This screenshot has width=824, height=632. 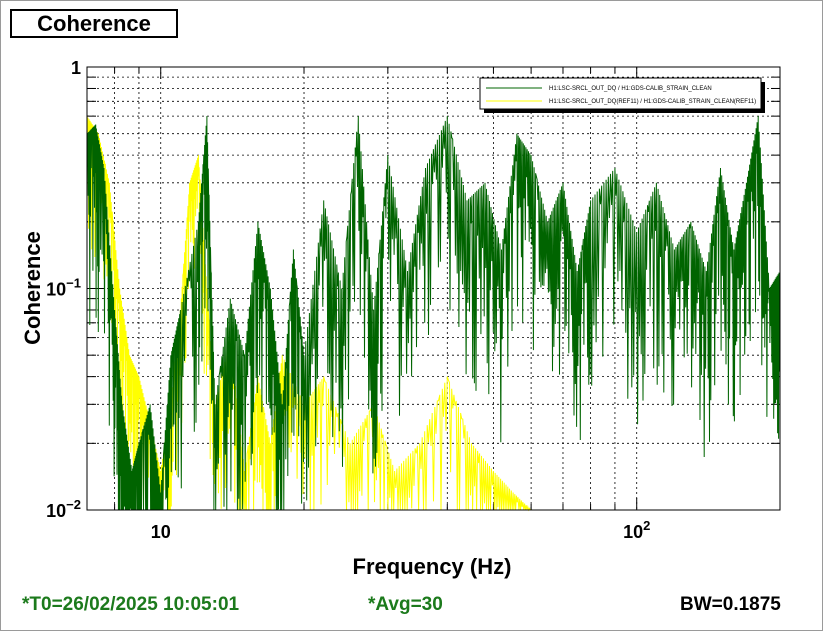 What do you see at coordinates (161, 532) in the screenshot?
I see `x-tick-label-1: 10` at bounding box center [161, 532].